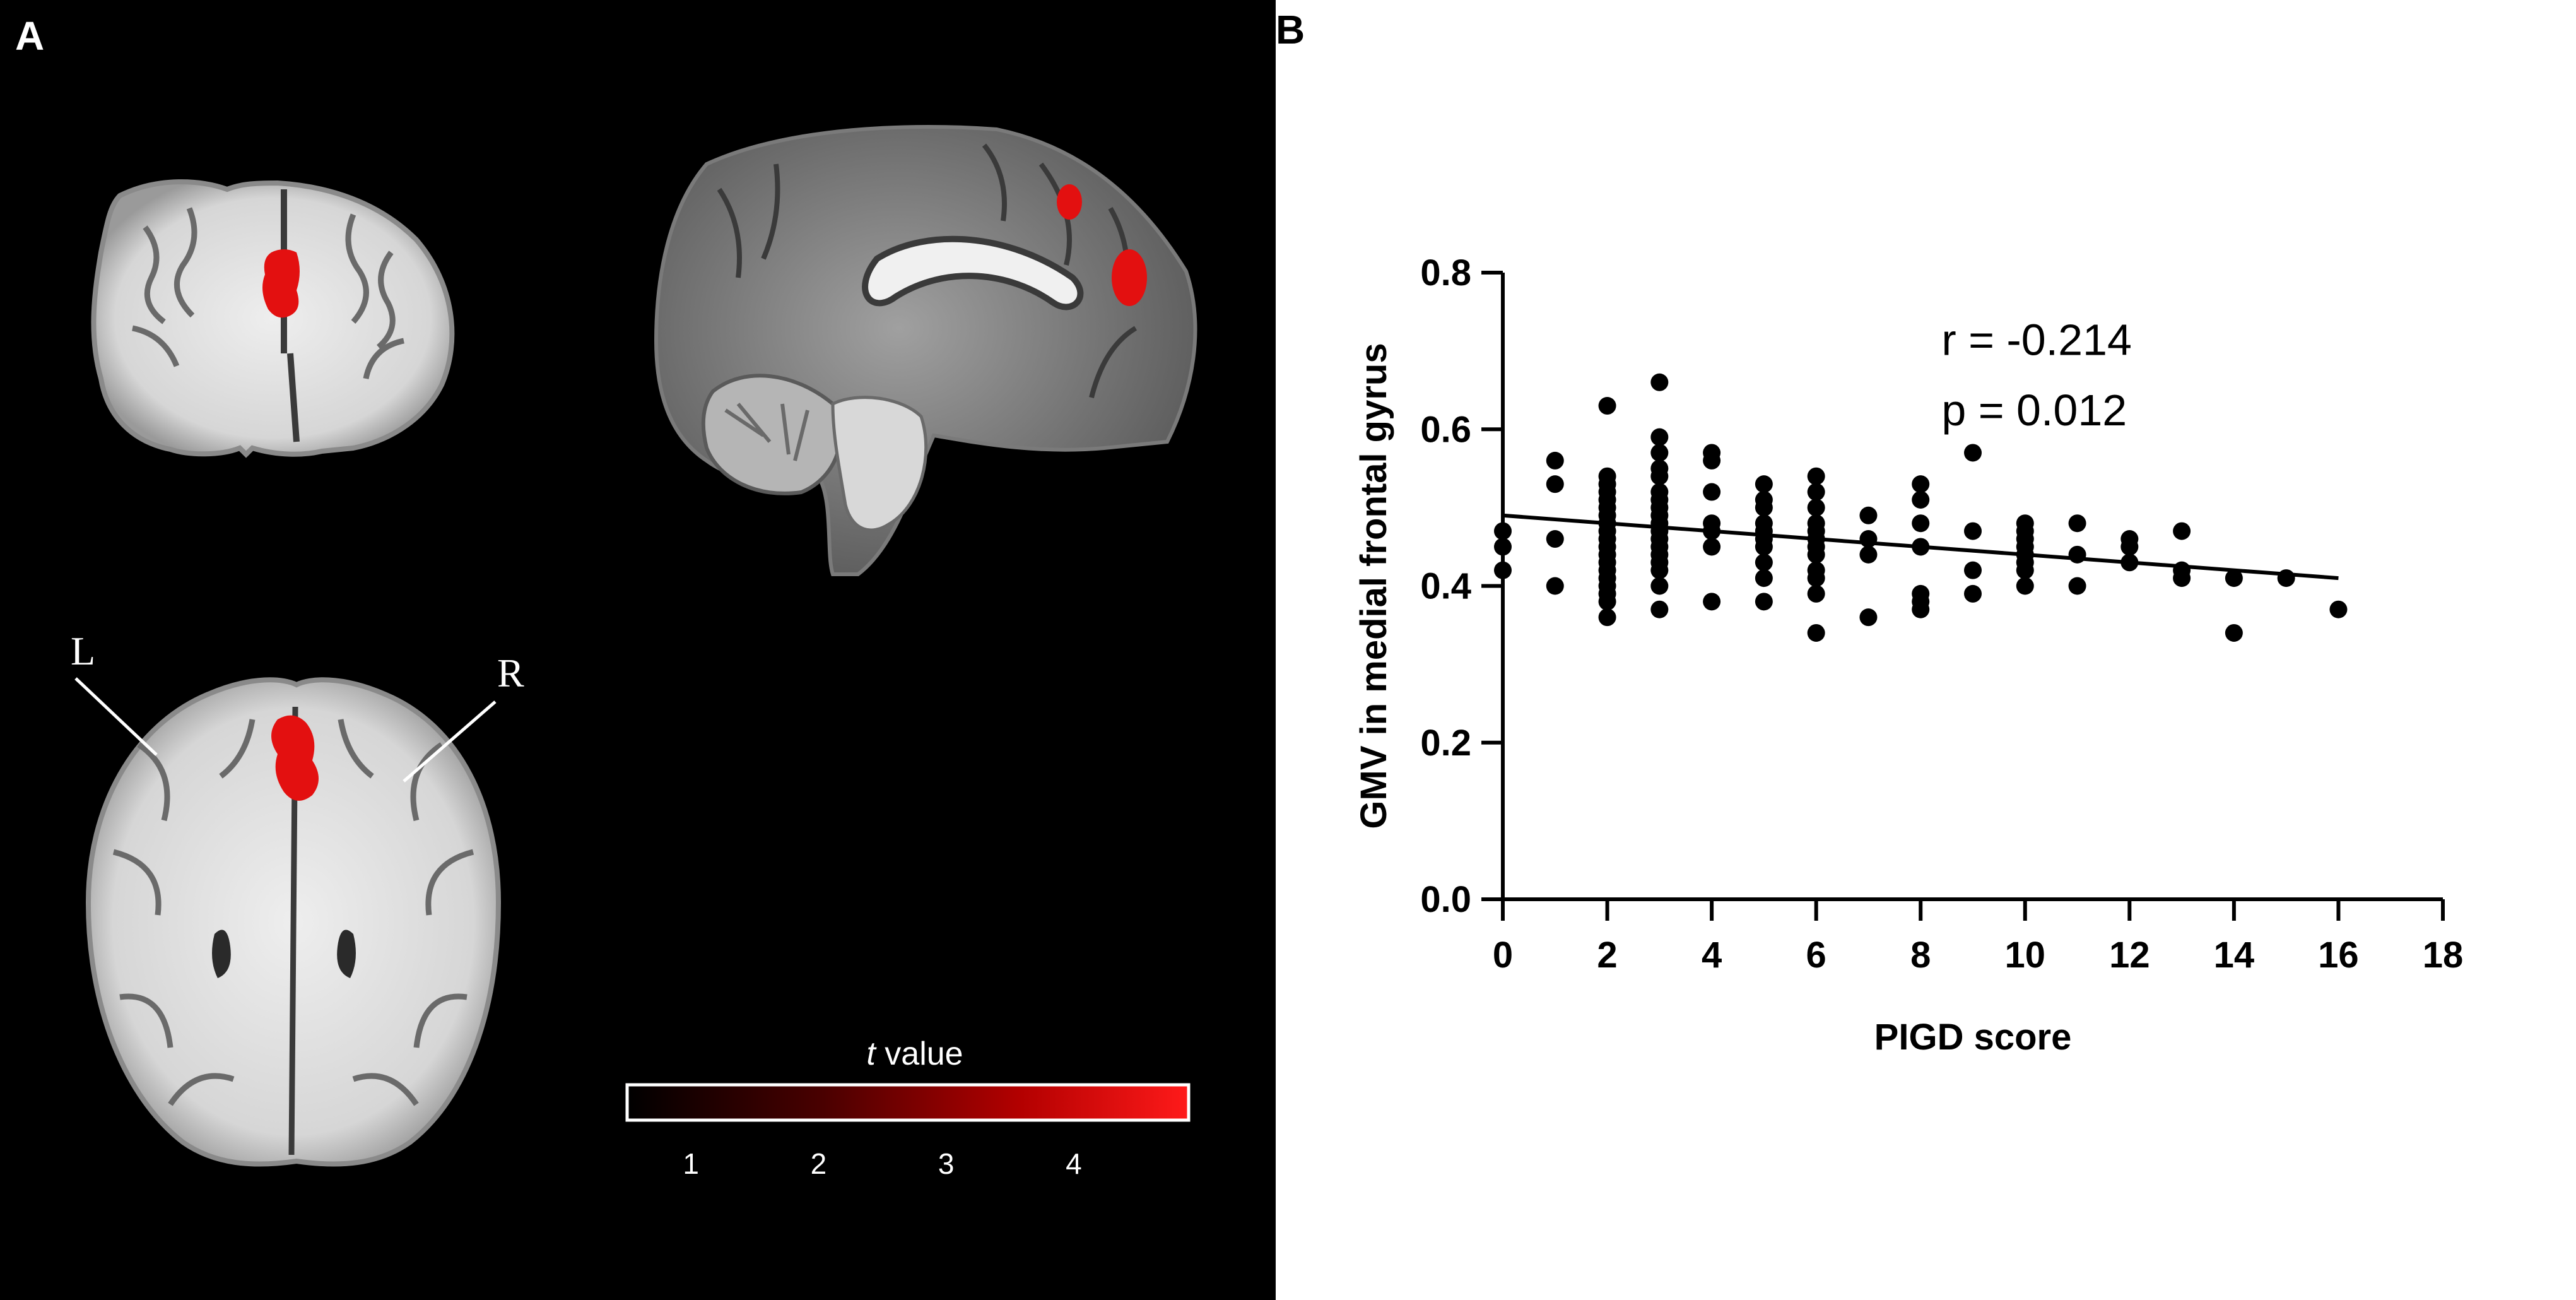  I want to click on colorbar-tick-label: 4, so click(1074, 1163).